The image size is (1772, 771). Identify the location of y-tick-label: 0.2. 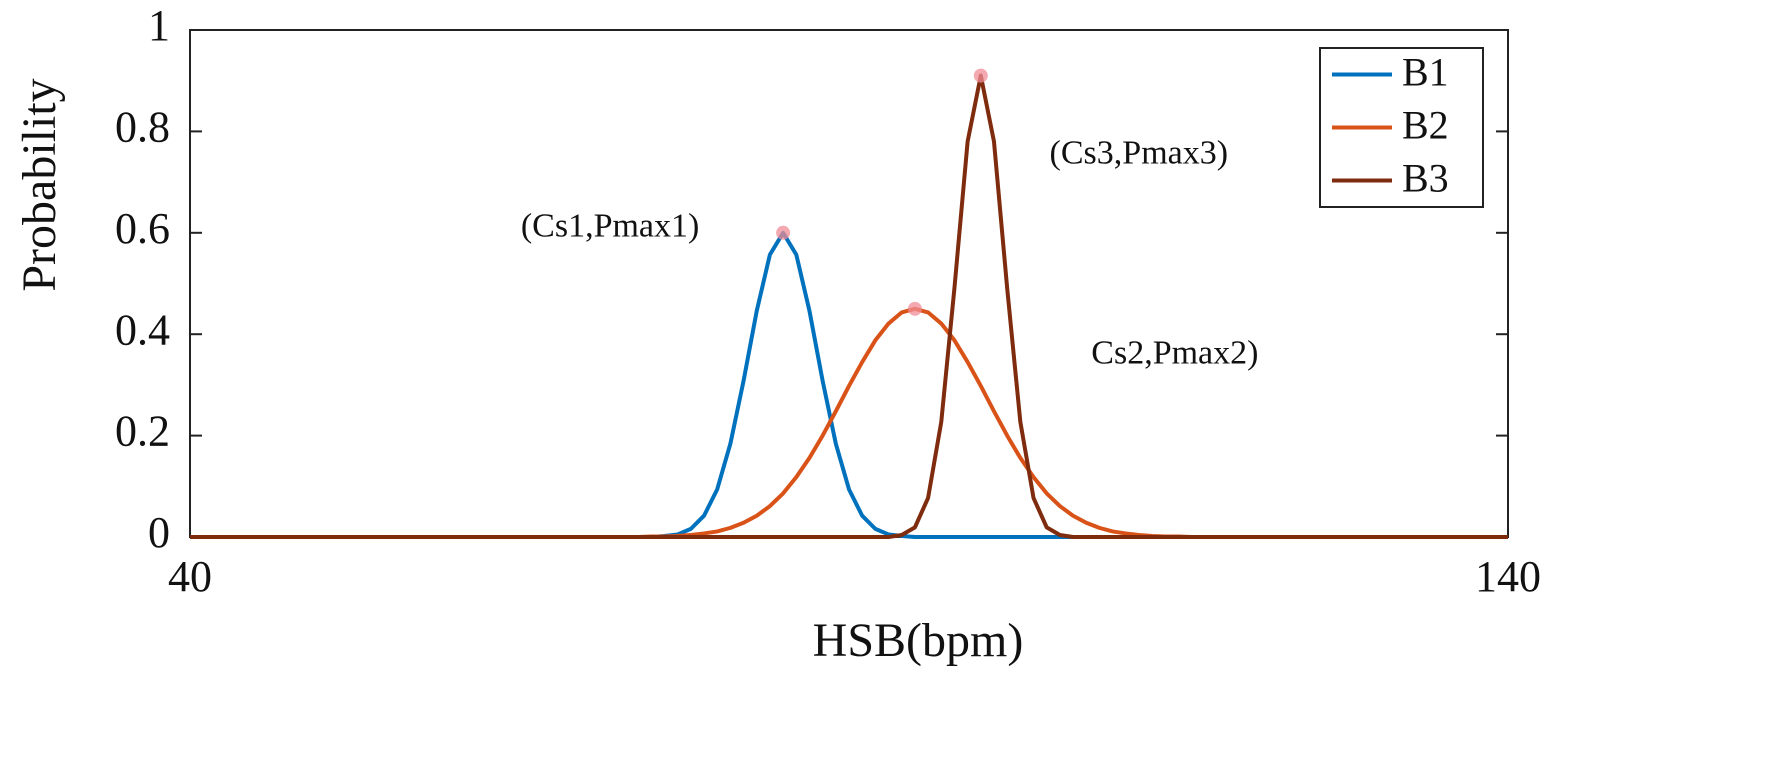
(142, 431).